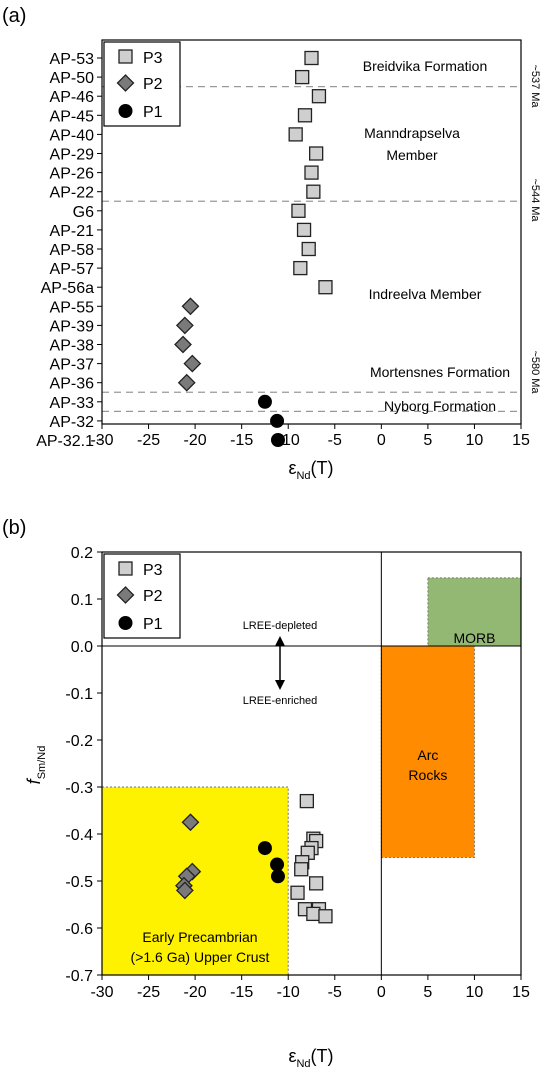 This screenshot has height=1072, width=549. What do you see at coordinates (79, 741) in the screenshot?
I see `y-tick-label: -0.2` at bounding box center [79, 741].